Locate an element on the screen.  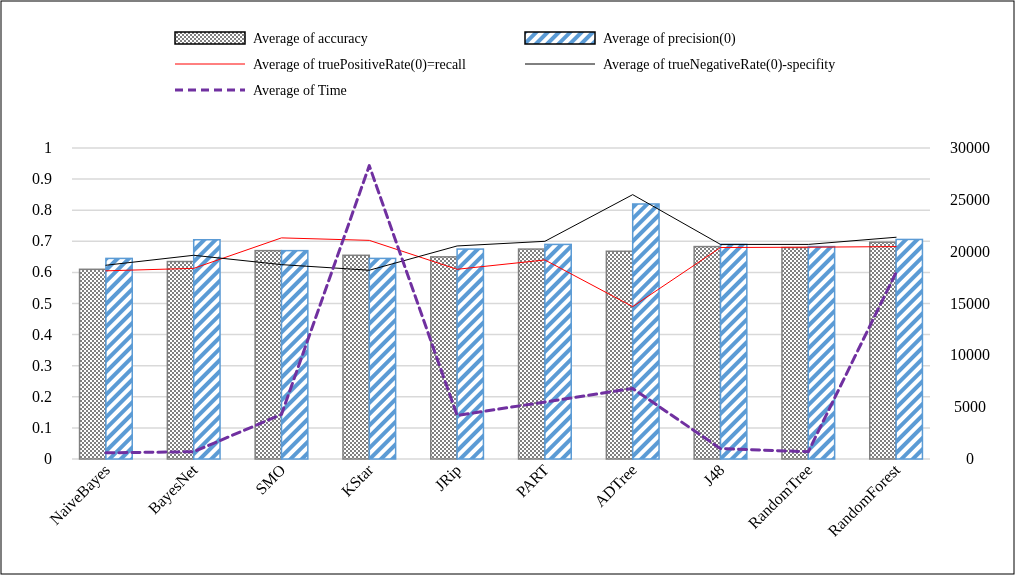
y-tick-label: 0.8 is located at coordinates (42, 210).